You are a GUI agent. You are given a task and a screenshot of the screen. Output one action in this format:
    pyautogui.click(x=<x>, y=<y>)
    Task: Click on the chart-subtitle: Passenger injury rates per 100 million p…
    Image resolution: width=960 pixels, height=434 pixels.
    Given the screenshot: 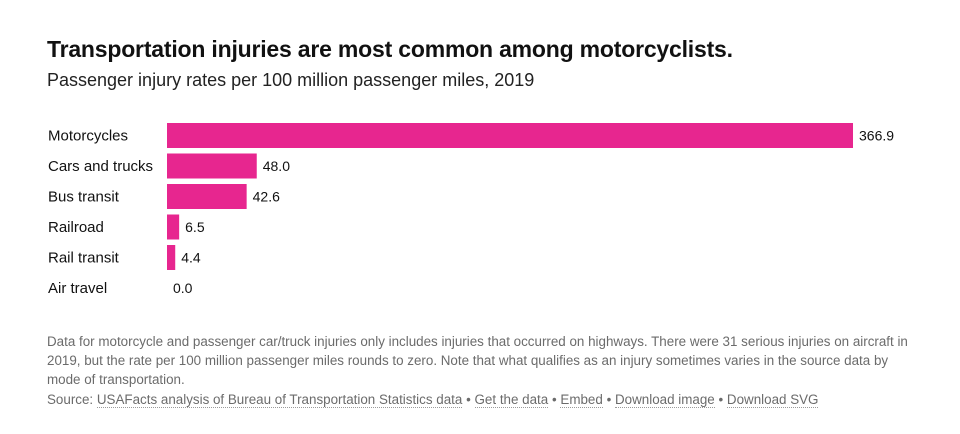 What is the action you would take?
    pyautogui.click(x=291, y=80)
    